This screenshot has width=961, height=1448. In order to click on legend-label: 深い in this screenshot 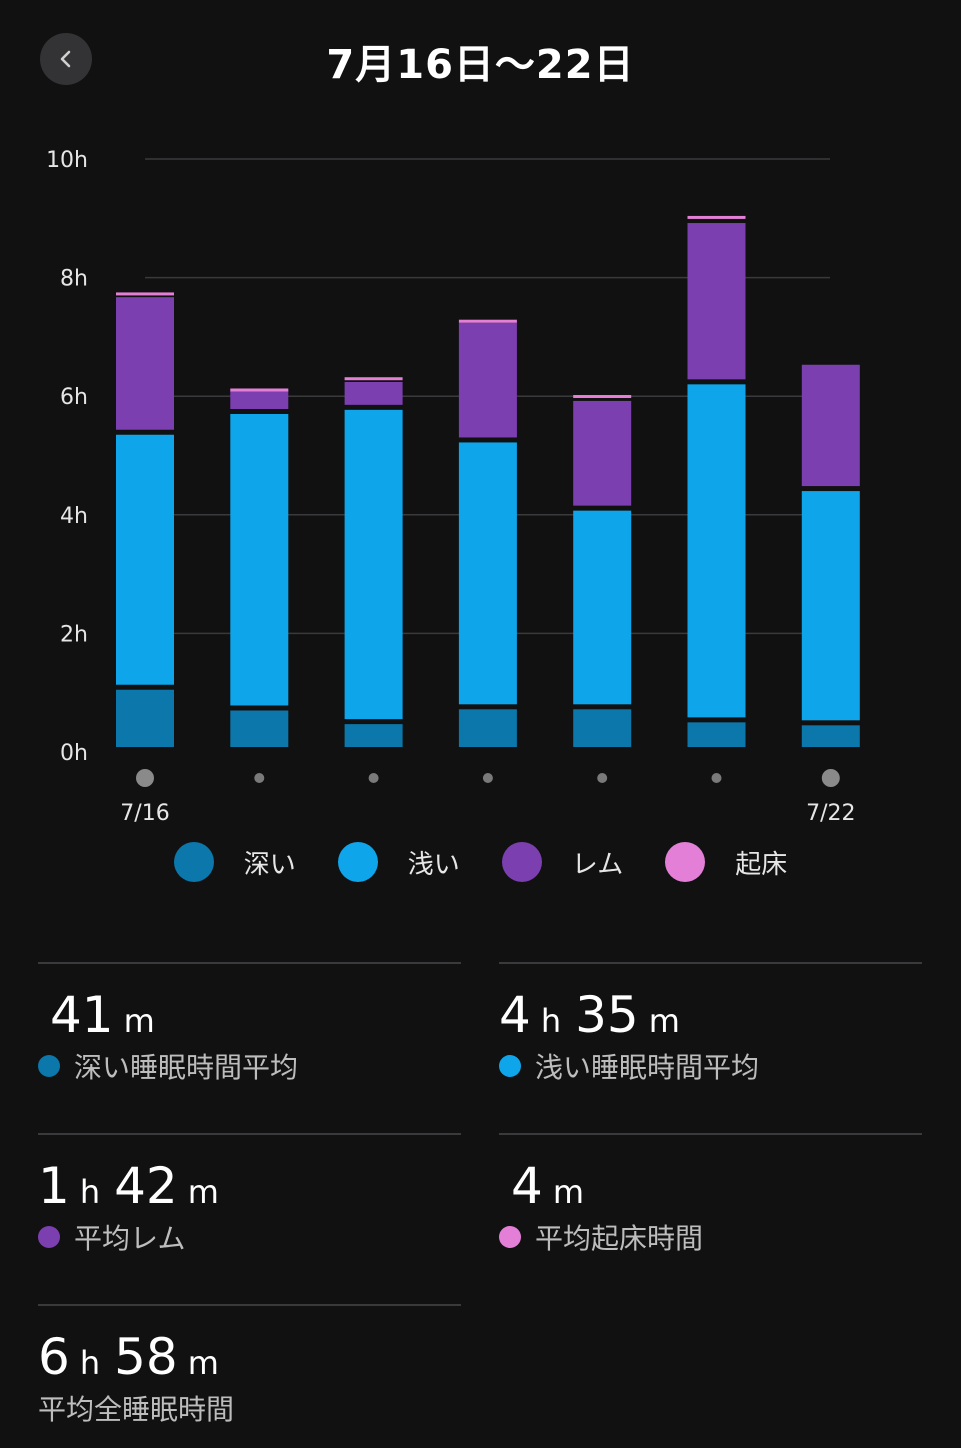, I will do `click(269, 864)`.